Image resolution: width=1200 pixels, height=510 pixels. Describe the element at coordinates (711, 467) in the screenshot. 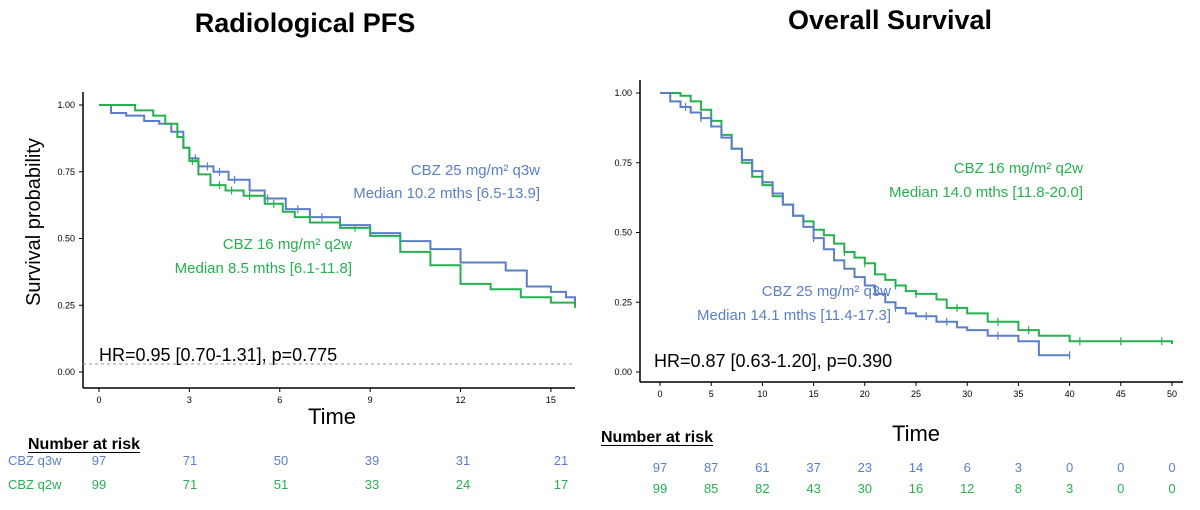

I see `risk-count: 87` at that location.